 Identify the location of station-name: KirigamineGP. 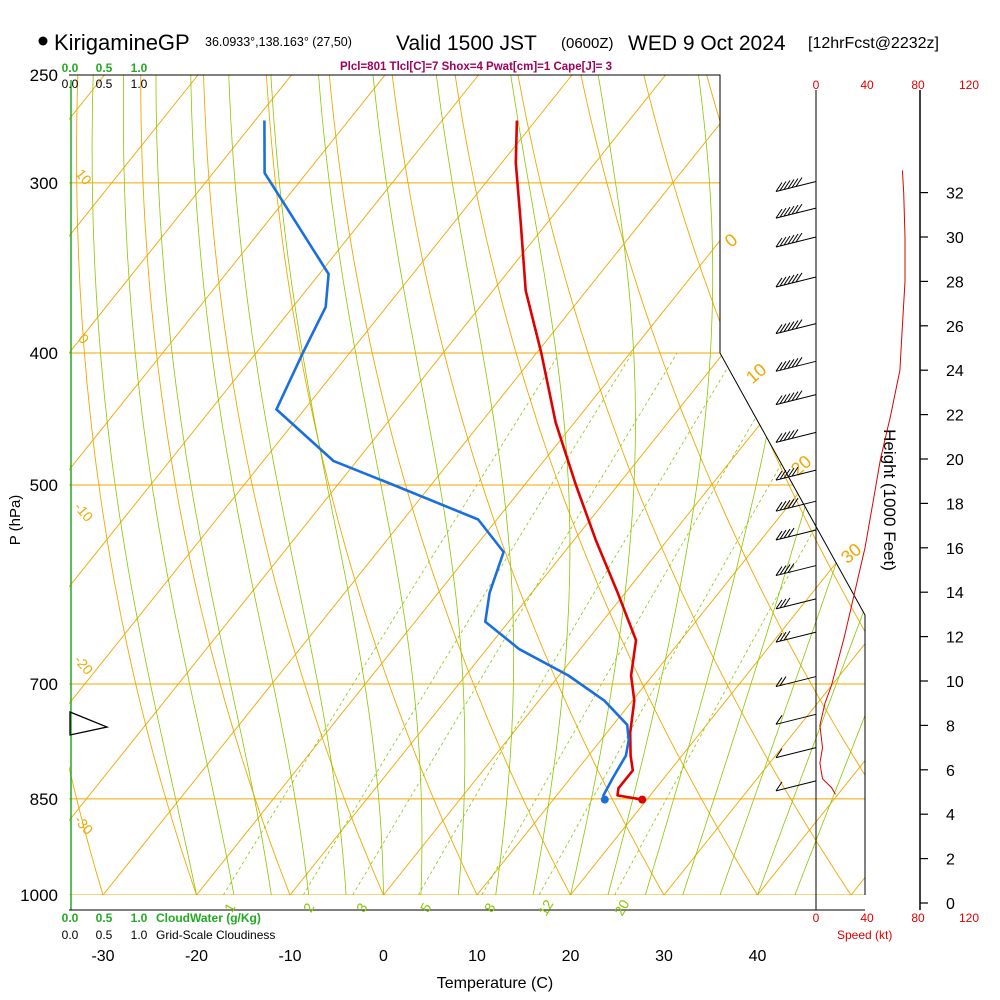
(122, 42).